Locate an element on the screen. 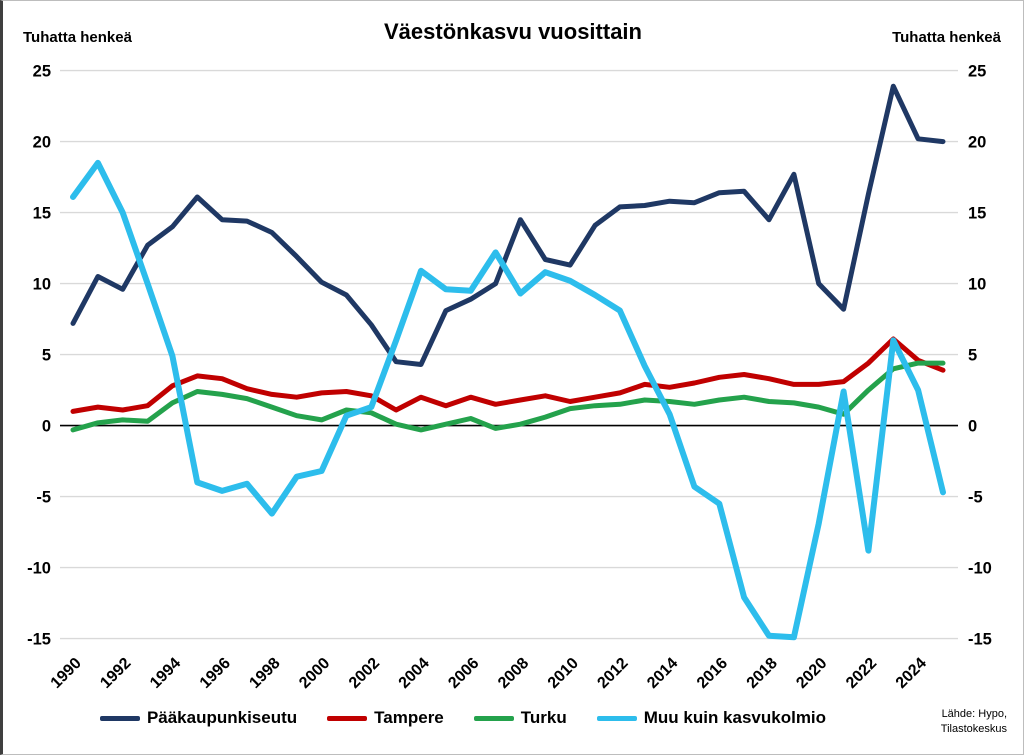 Image resolution: width=1024 pixels, height=755 pixels. y-tick-label-left: 5 is located at coordinates (46, 356).